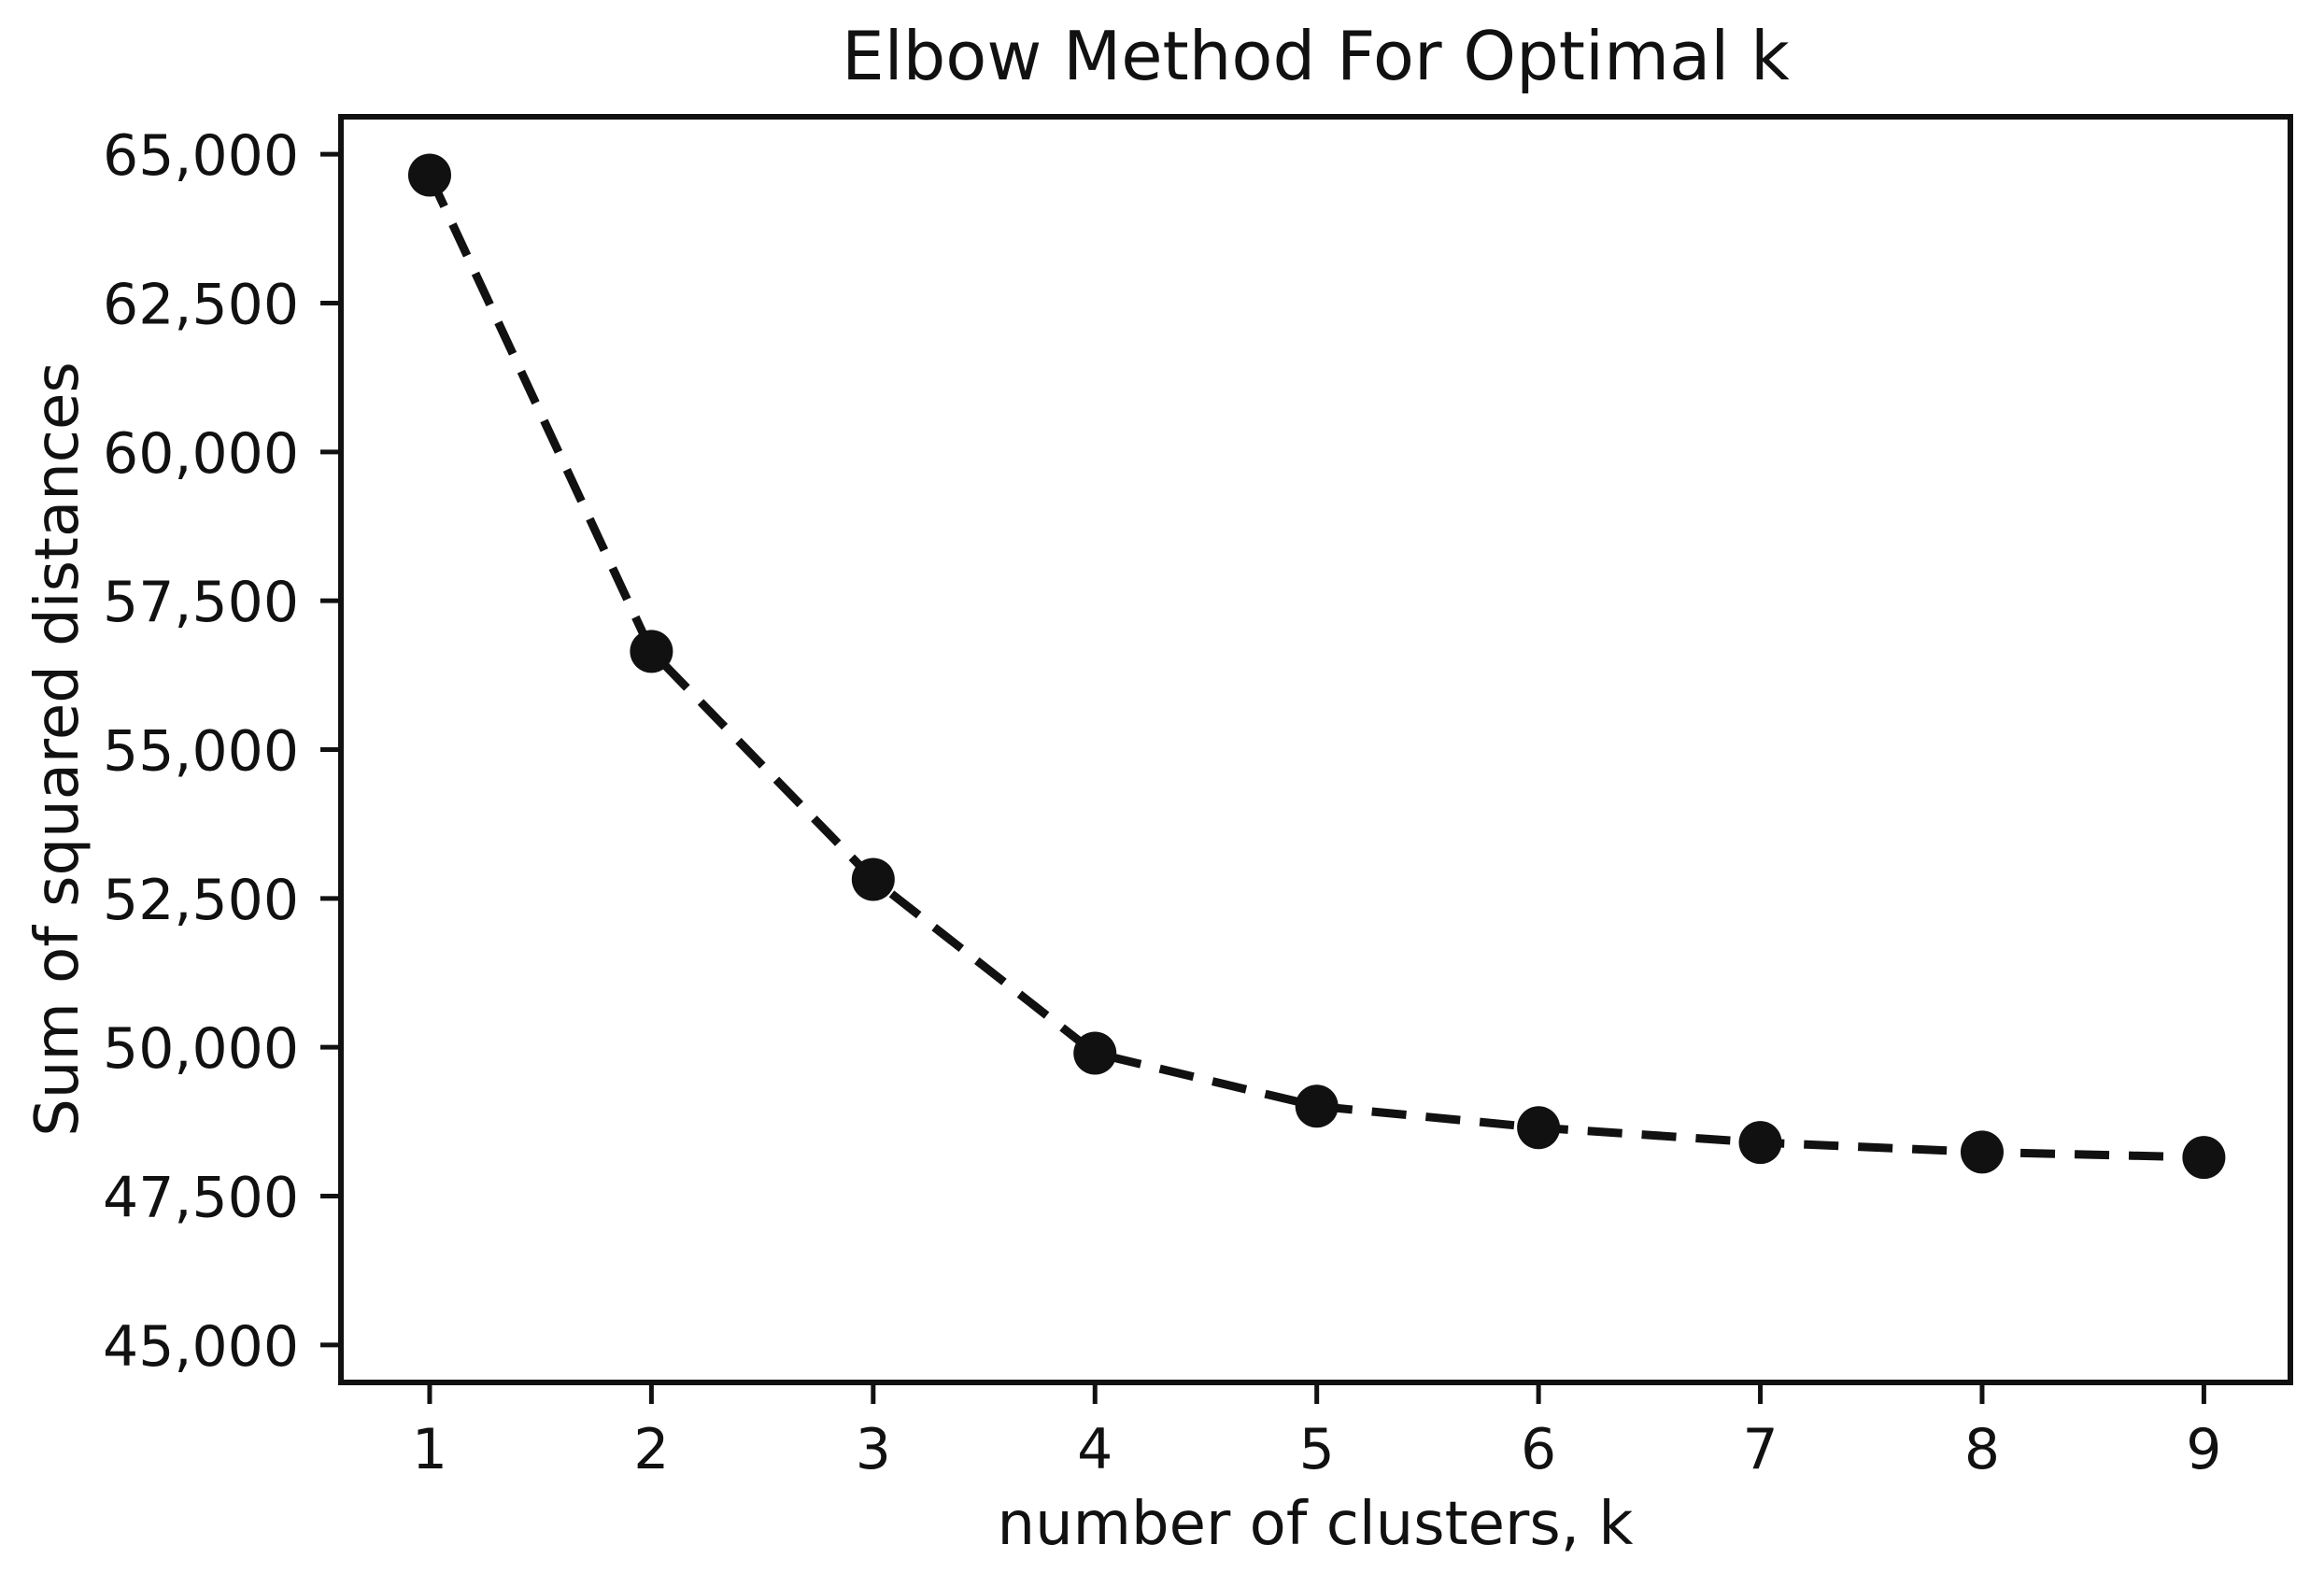  What do you see at coordinates (1094, 1450) in the screenshot?
I see `x-tick-label: 4` at bounding box center [1094, 1450].